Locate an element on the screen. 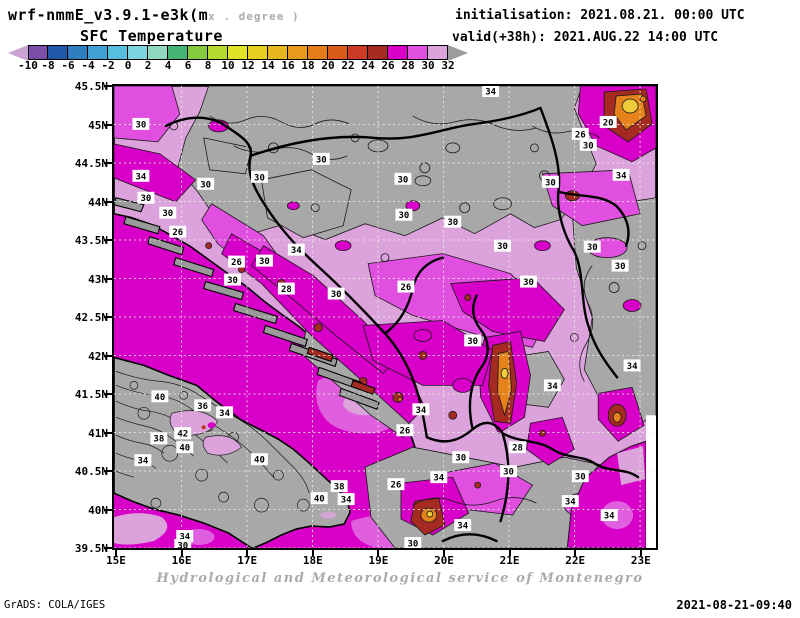  svg-text: 36 is located at coordinates (202, 407).